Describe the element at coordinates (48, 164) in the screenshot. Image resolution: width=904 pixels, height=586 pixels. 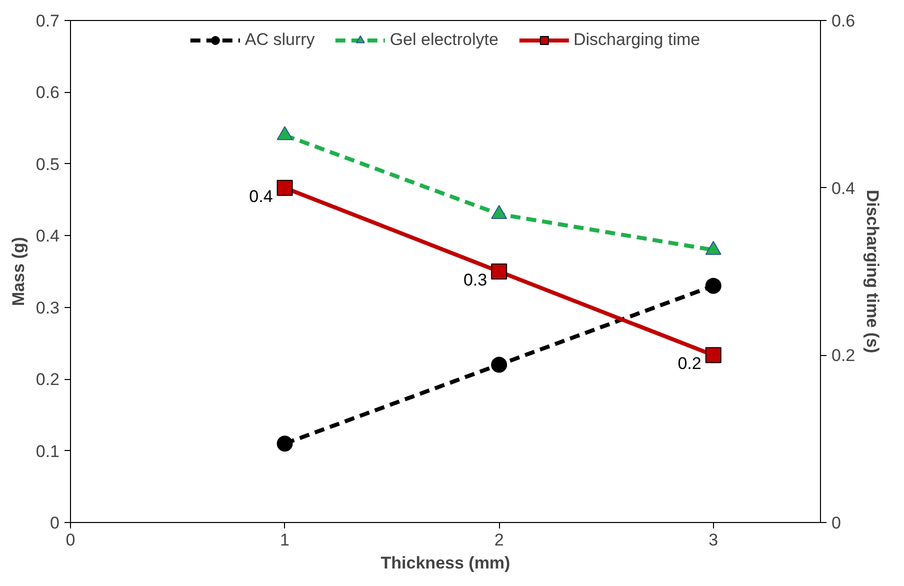
I see `y-tick-label: 0.5` at that location.